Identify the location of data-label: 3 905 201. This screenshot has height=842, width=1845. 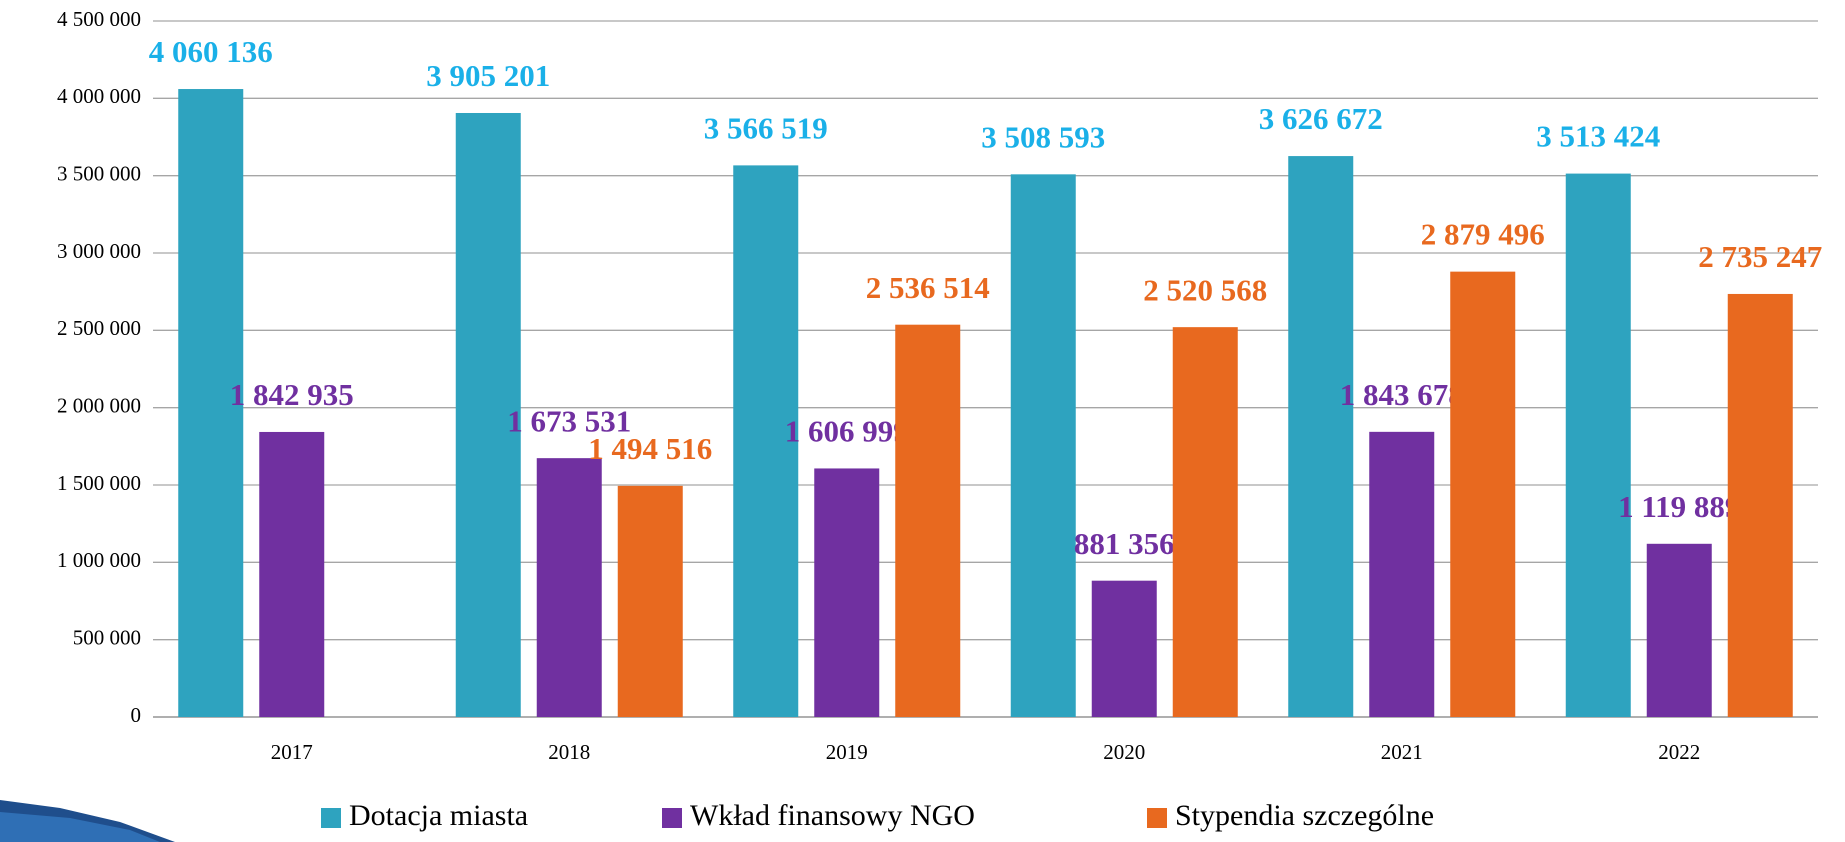
(488, 75).